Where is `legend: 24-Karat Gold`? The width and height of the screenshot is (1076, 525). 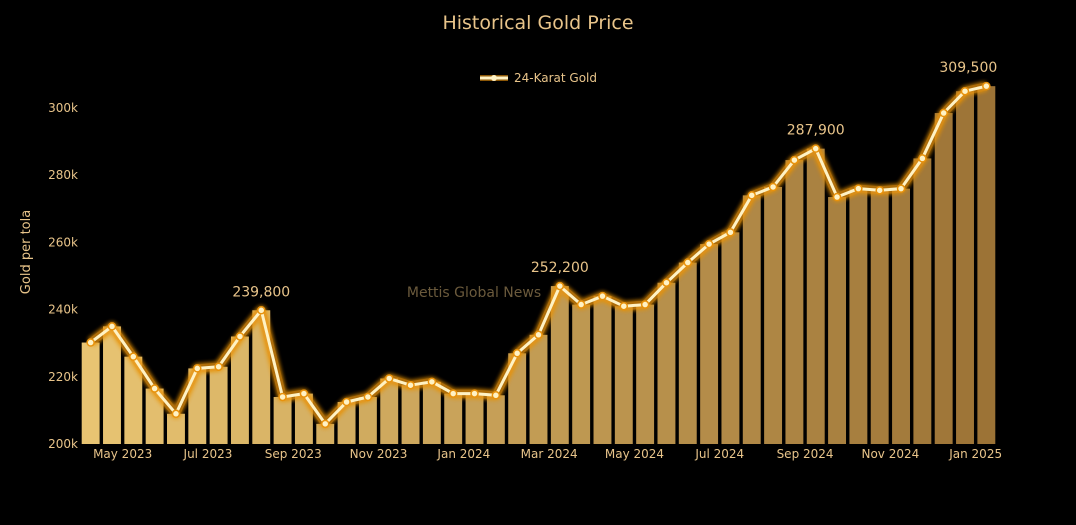 legend: 24-Karat Gold is located at coordinates (538, 78).